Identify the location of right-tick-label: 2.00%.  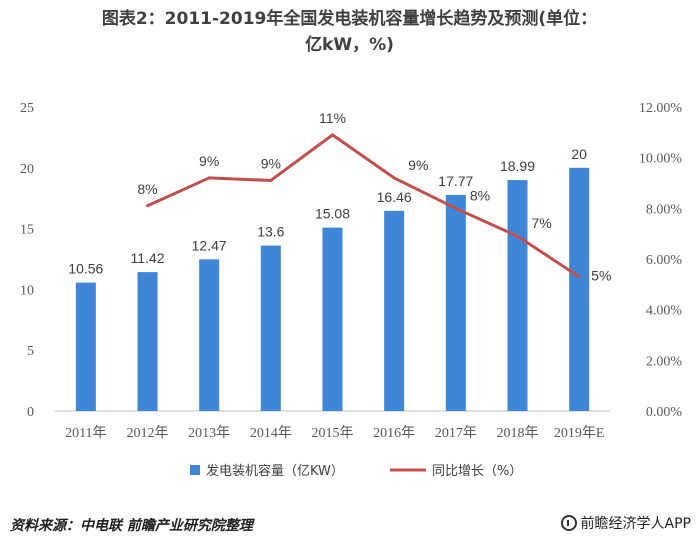
(664, 361).